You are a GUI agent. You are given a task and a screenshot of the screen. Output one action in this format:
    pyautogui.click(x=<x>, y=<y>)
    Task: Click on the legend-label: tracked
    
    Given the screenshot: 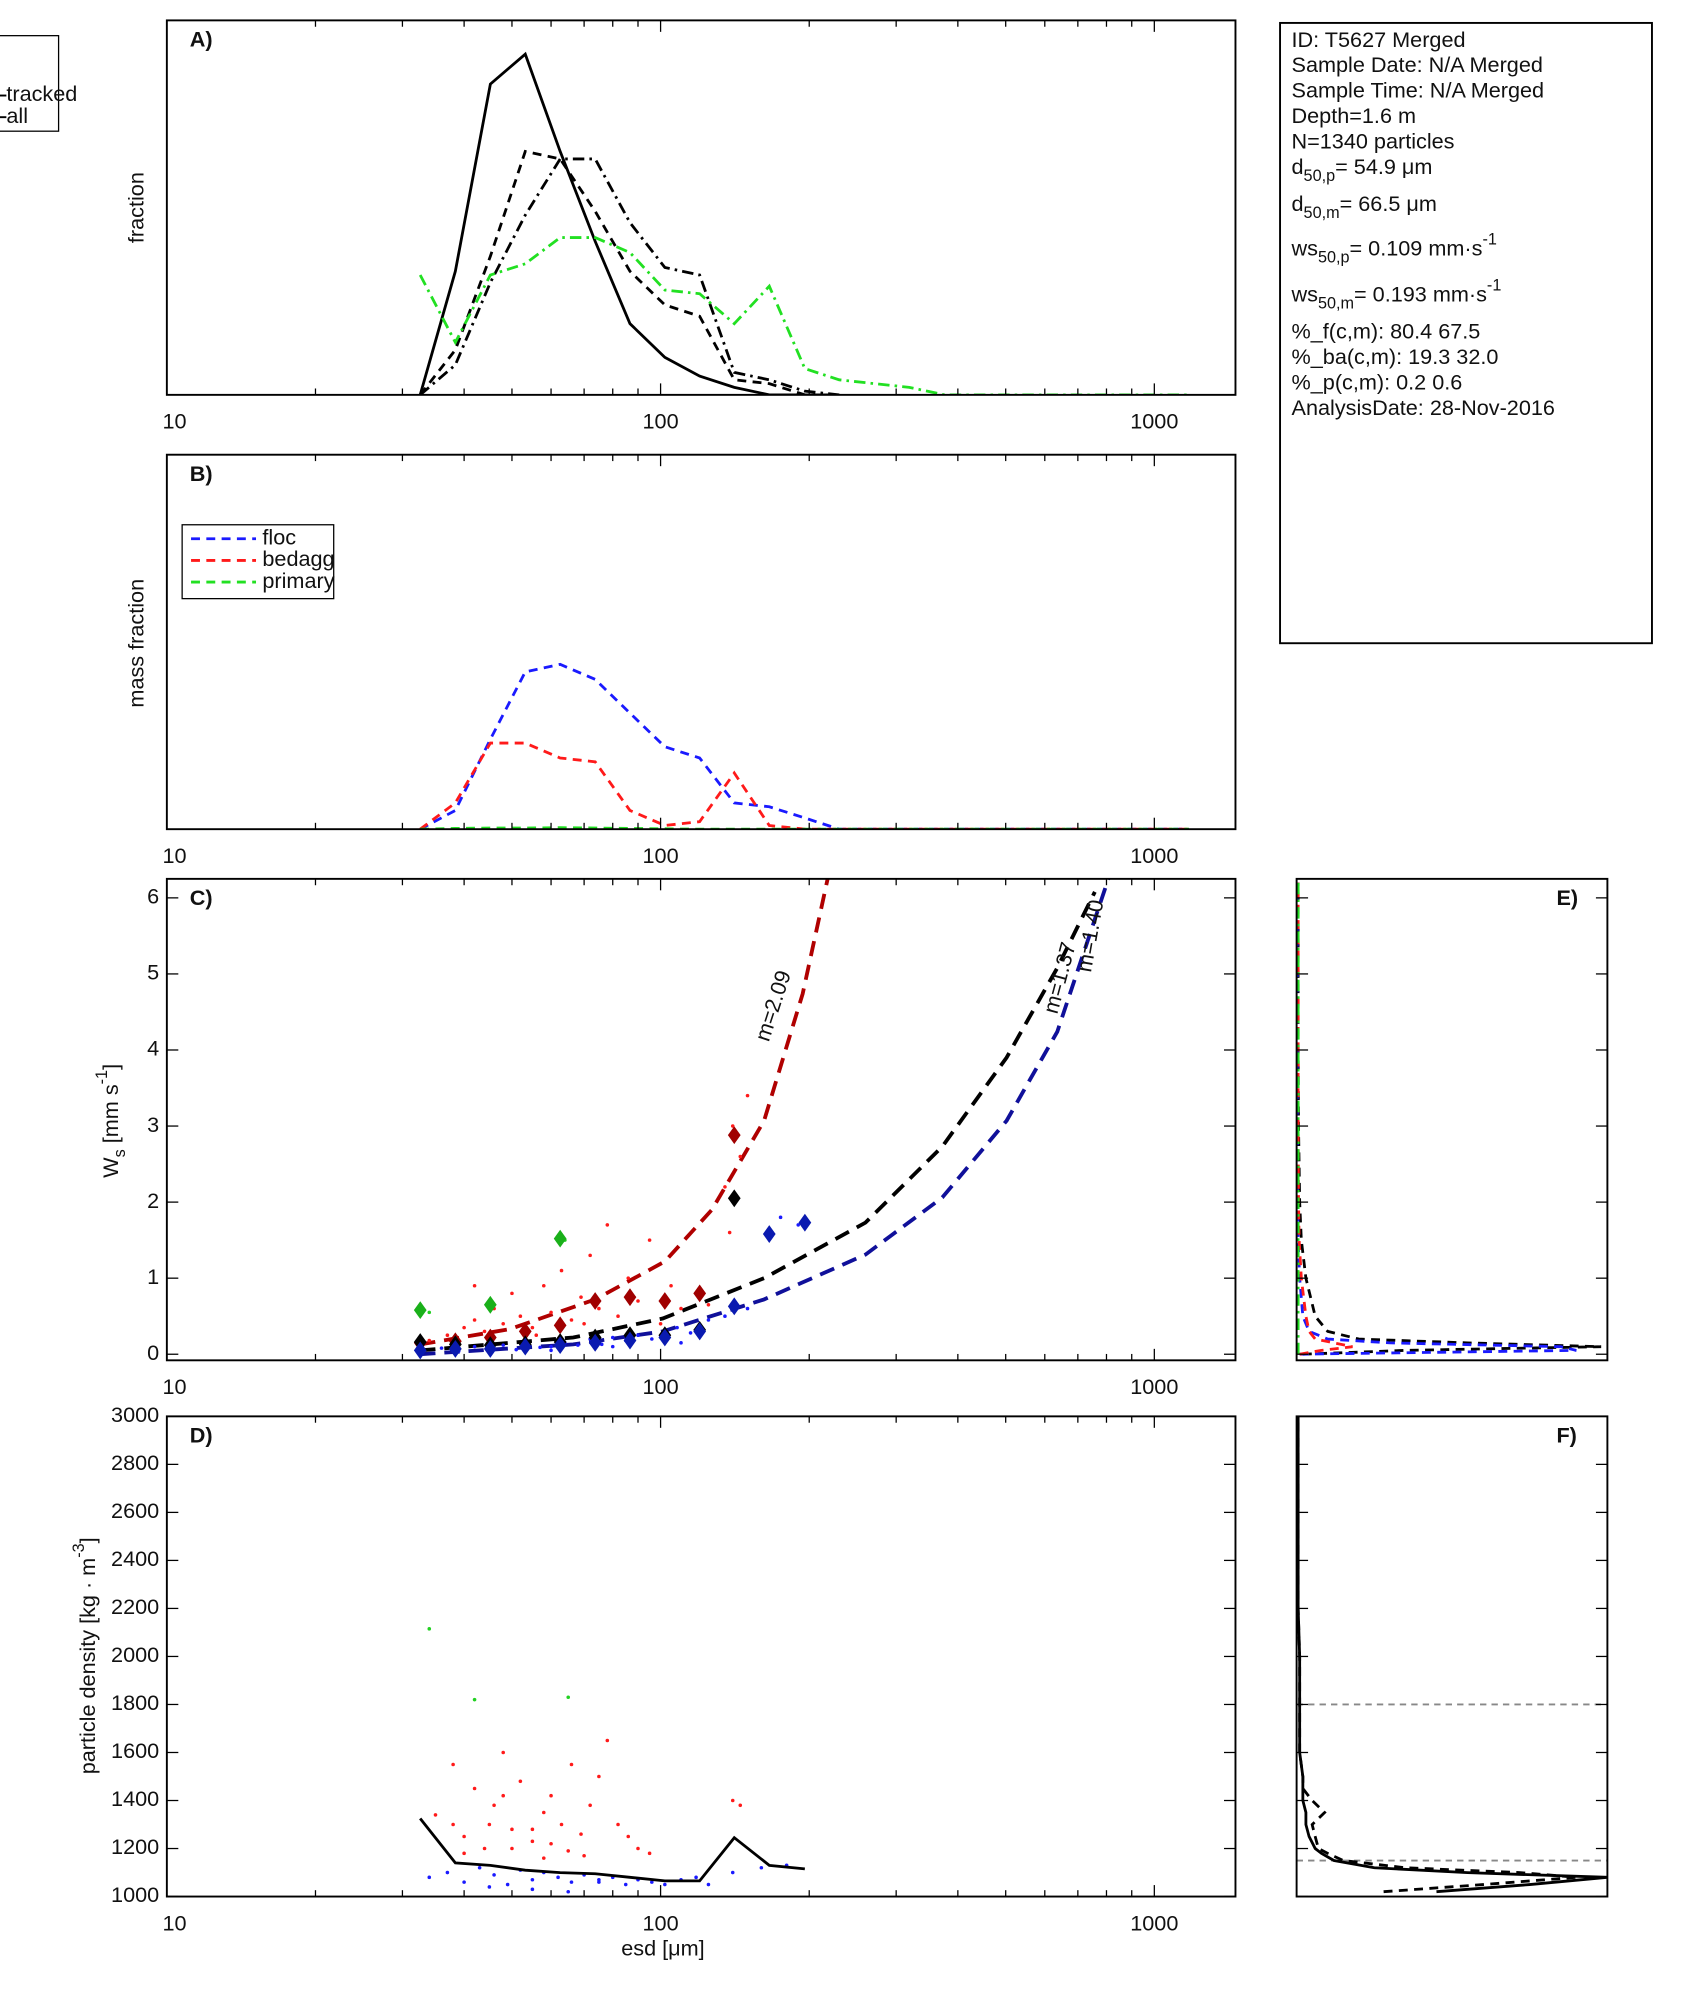 What is the action you would take?
    pyautogui.click(x=41, y=93)
    